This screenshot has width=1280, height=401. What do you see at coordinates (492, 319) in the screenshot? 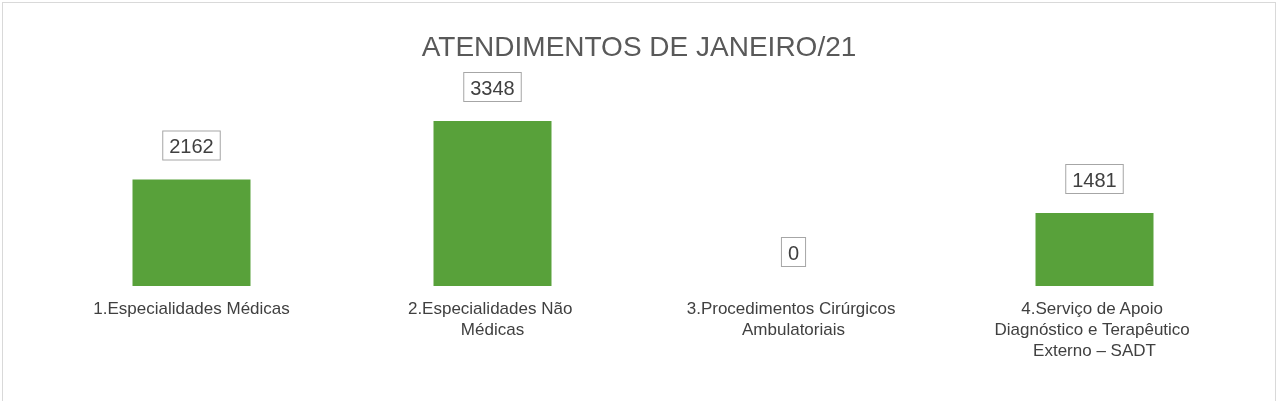
I see `x-tick-label: 2.Especialidades Não Médicas` at bounding box center [492, 319].